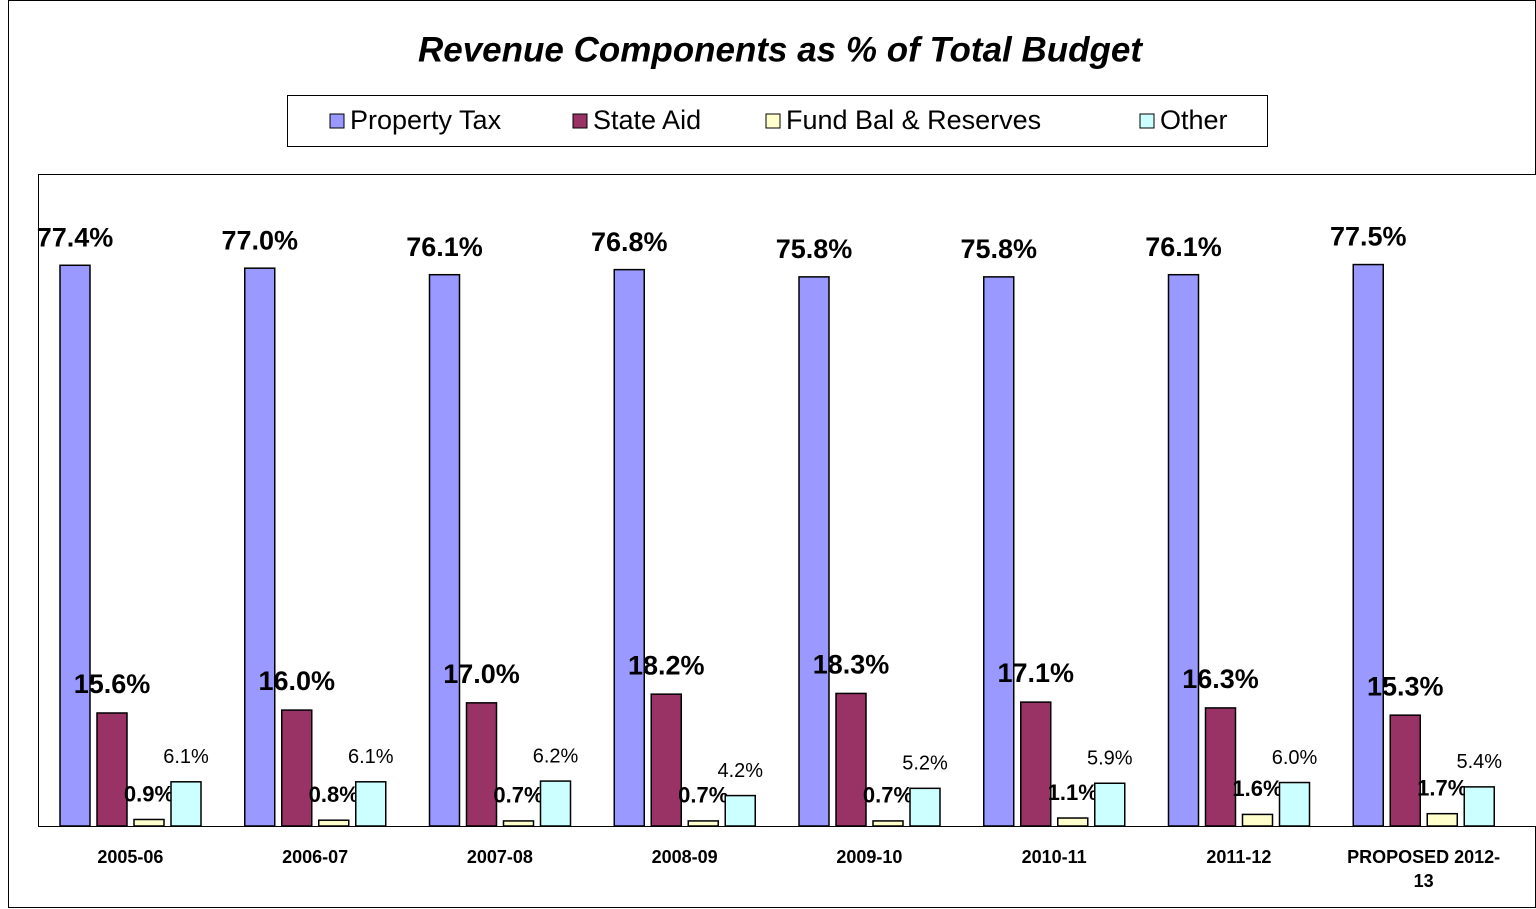 Image resolution: width=1536 pixels, height=909 pixels. What do you see at coordinates (780, 49) in the screenshot?
I see `chart-title: Revenue Components as % of Total Budget` at bounding box center [780, 49].